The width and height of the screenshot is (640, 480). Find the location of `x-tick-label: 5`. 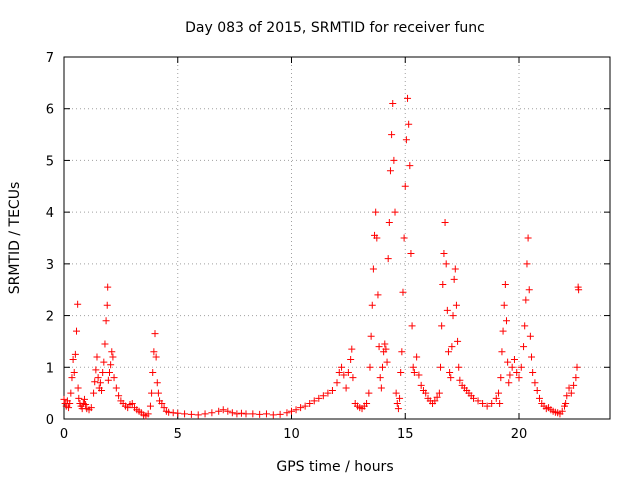

x-tick-label: 5 is located at coordinates (178, 434).